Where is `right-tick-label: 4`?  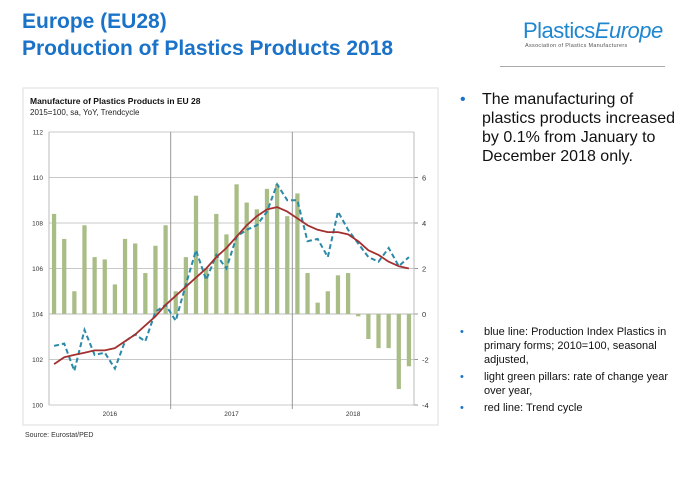 right-tick-label: 4 is located at coordinates (424, 223).